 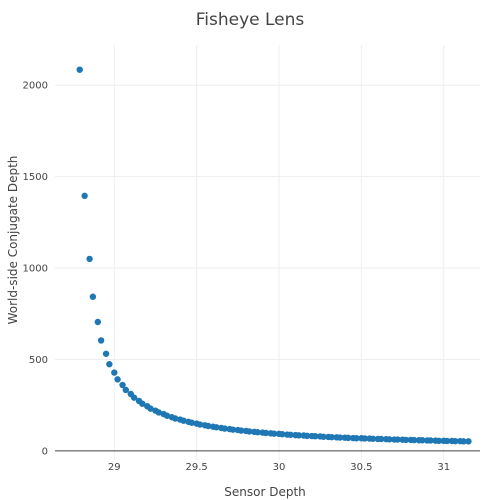 What do you see at coordinates (361, 467) in the screenshot?
I see `x-tick-label: 30.5` at bounding box center [361, 467].